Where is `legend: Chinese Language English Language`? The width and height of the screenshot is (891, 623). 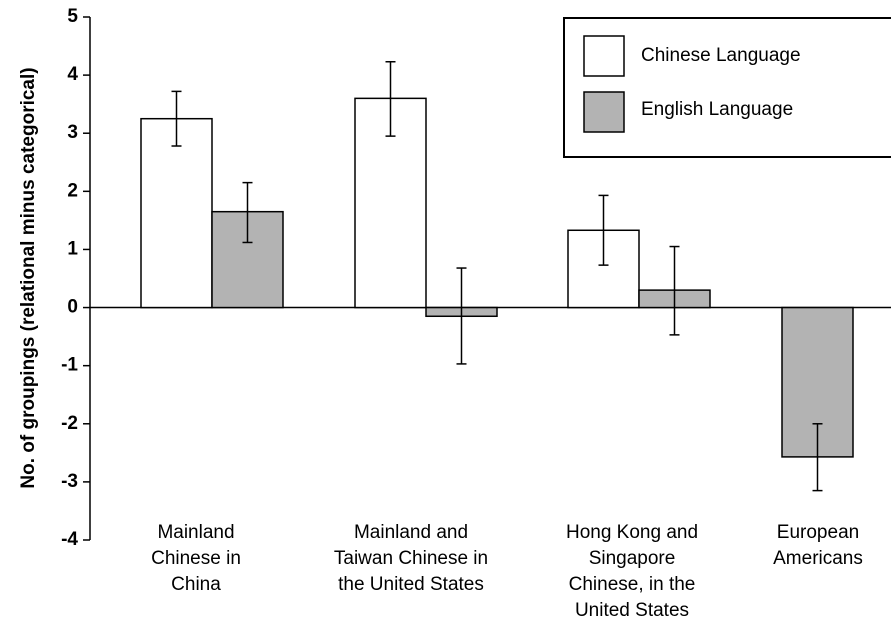 legend: Chinese Language English Language is located at coordinates (727, 87).